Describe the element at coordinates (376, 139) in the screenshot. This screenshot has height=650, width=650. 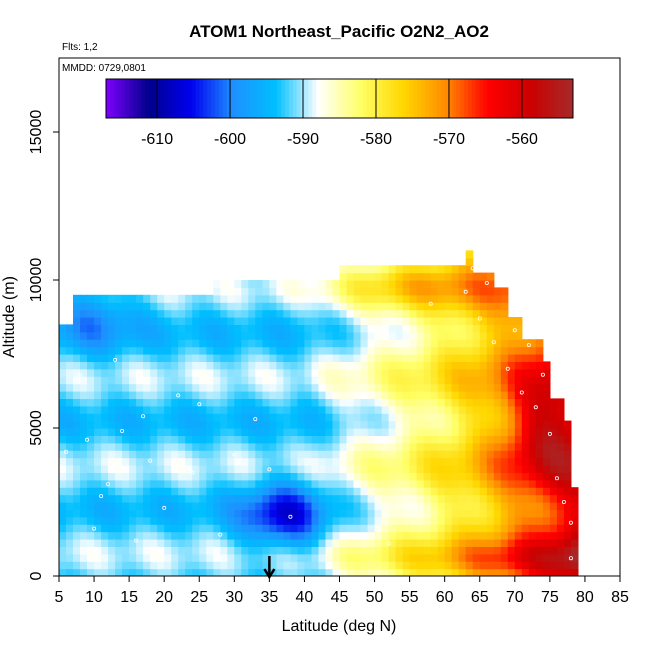
I see `colorbar-tick-label: -580` at that location.